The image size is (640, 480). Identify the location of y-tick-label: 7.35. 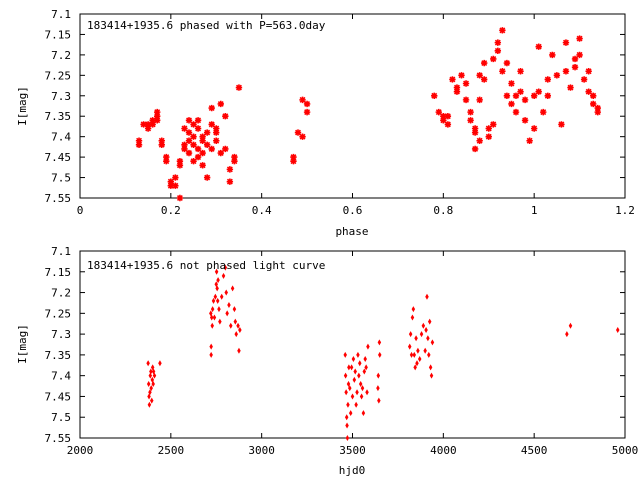
(58, 116).